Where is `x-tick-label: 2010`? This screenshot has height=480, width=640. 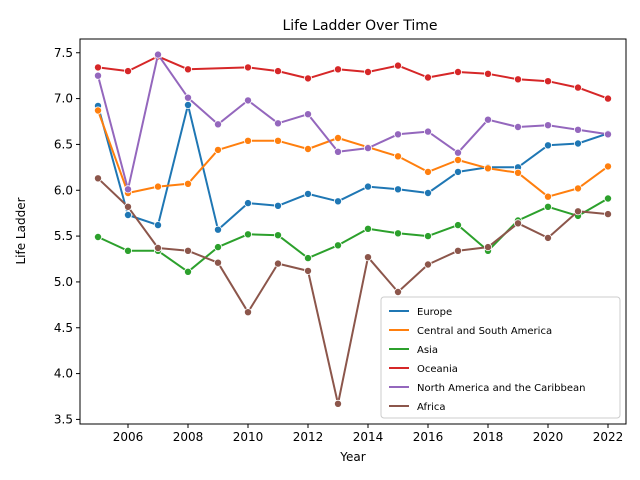
x-tick-label: 2010 is located at coordinates (248, 437).